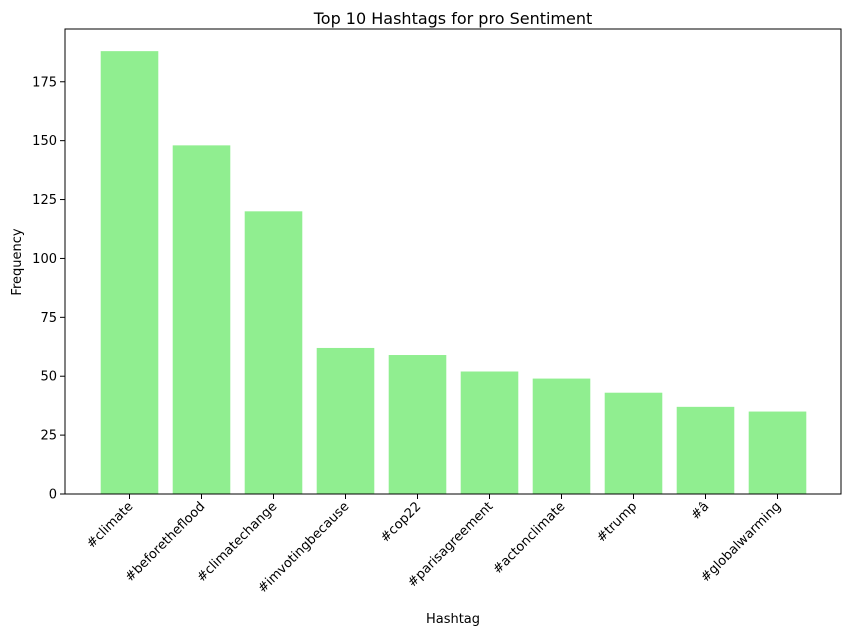 The height and width of the screenshot is (636, 850). I want to click on y-tick-label: 75, so click(48, 318).